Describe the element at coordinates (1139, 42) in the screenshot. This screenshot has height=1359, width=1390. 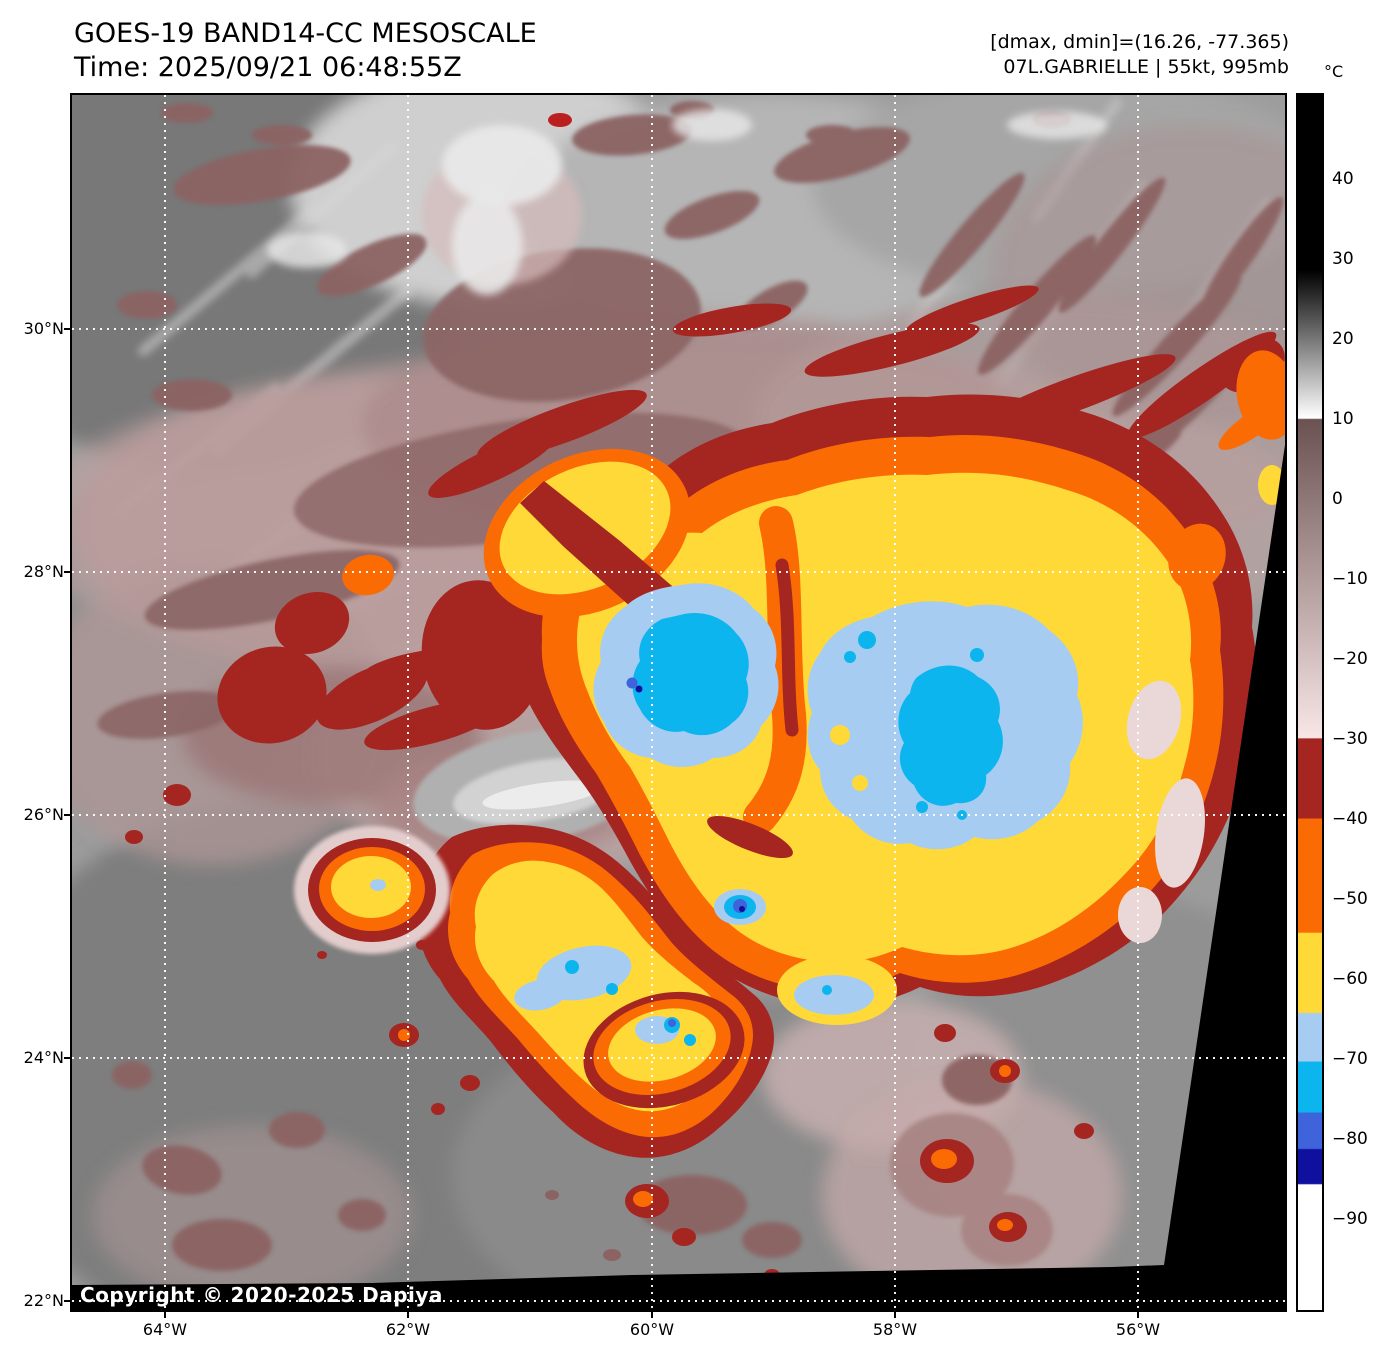
I see `data-range-label: [dmax, dmin]=(16.26, -77.365)` at that location.